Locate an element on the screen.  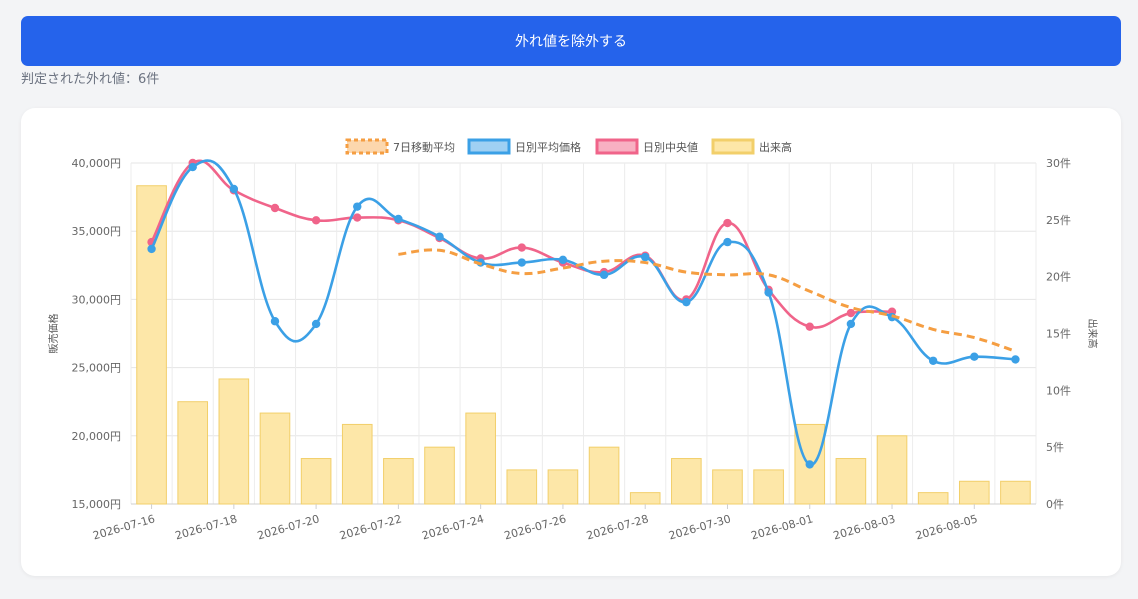
y-right-axis-title: 出来高 is located at coordinates (1092, 334).